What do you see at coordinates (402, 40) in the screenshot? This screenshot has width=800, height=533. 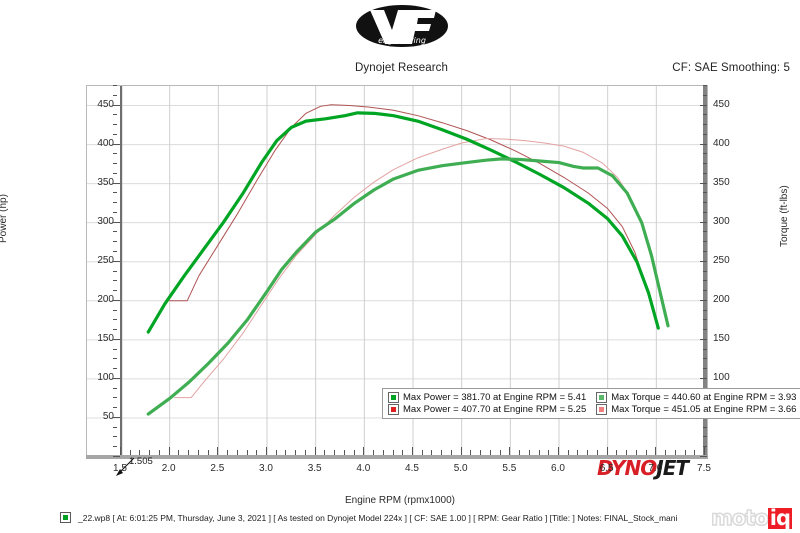 I see `svg-text: engineering` at bounding box center [402, 40].